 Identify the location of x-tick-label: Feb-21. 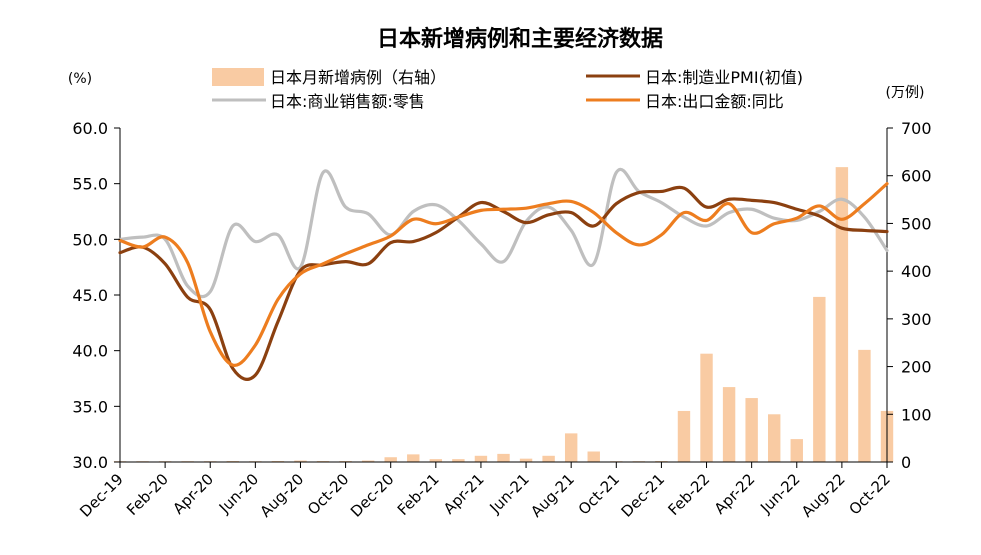
(418, 494).